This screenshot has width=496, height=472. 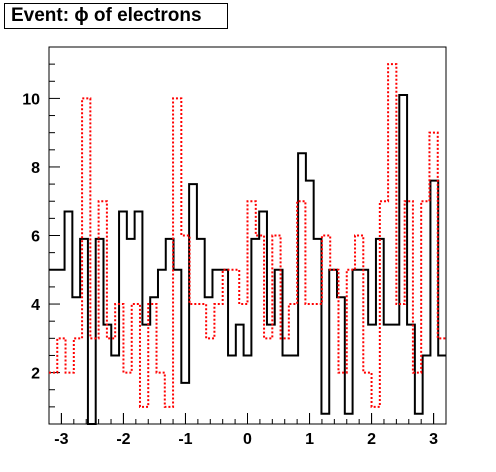 I want to click on x-tick-label: -1, so click(x=185, y=439).